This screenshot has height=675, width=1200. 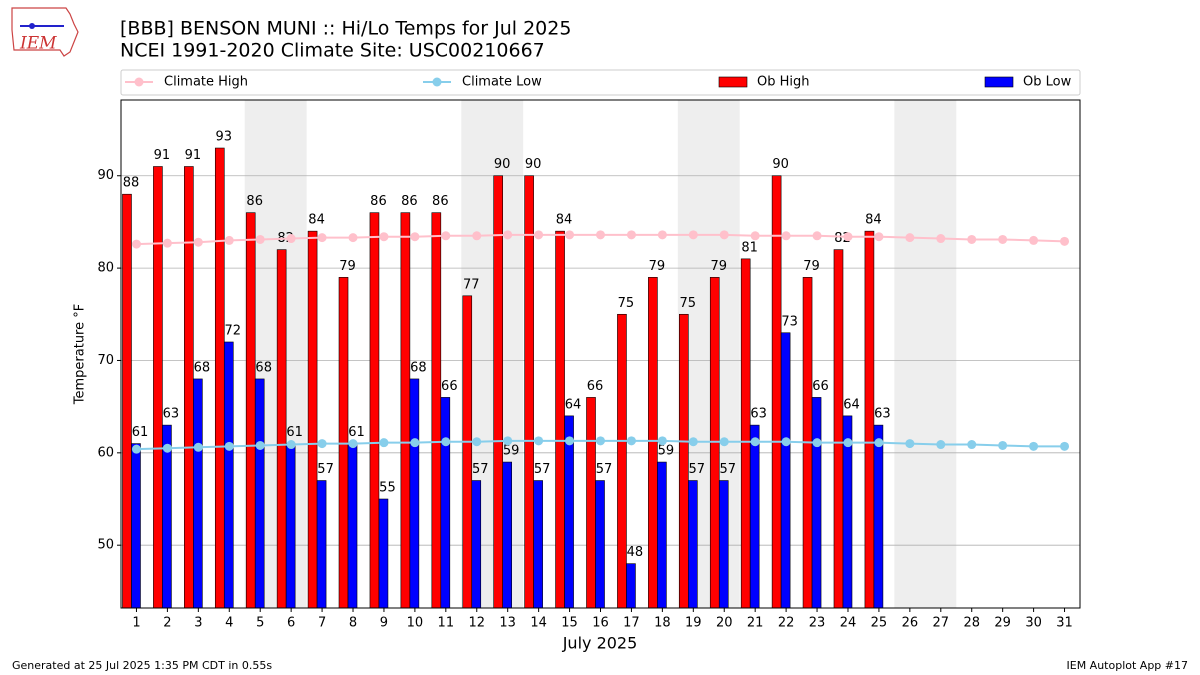 I want to click on x-tick-label: 8, so click(x=353, y=623).